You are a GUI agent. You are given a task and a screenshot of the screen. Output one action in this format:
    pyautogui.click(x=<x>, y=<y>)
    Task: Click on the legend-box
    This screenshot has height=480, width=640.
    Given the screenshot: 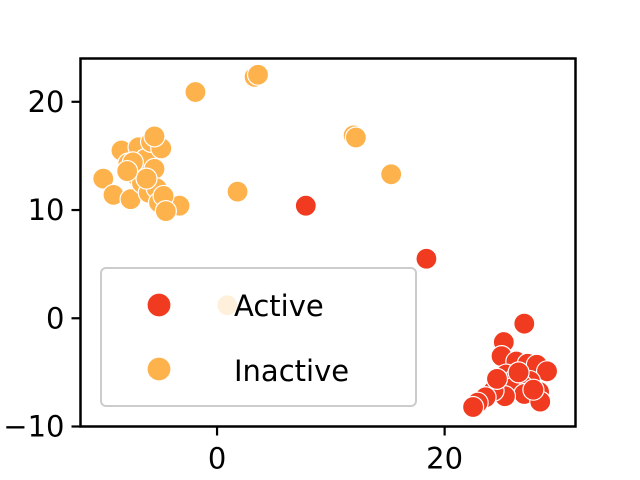 What is the action you would take?
    pyautogui.click(x=258, y=337)
    